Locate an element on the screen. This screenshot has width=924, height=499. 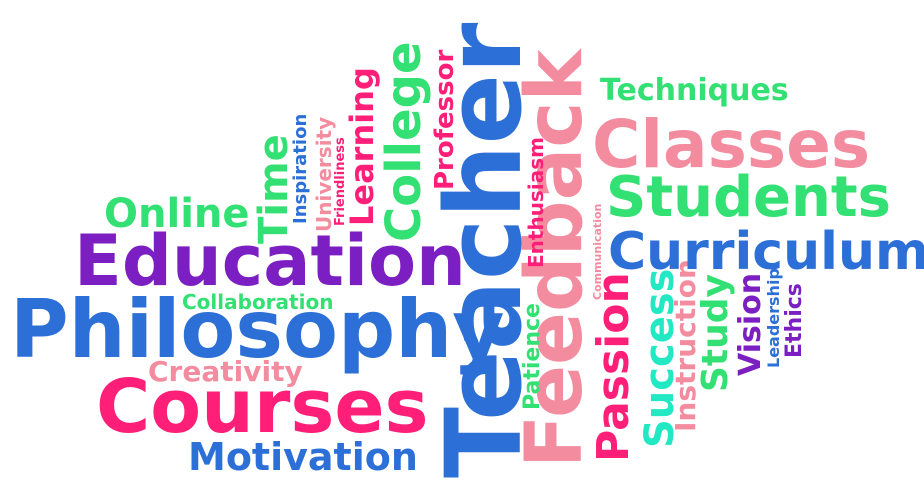
word-online: Online is located at coordinates (177, 214).